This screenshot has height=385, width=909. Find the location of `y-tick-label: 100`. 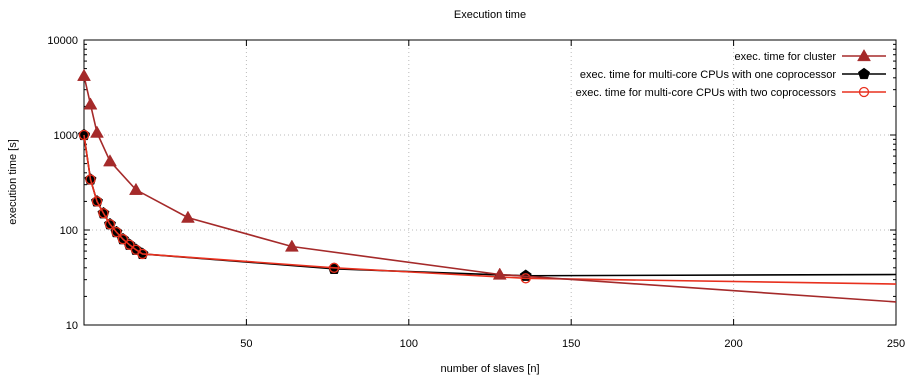

y-tick-label: 100 is located at coordinates (69, 231).